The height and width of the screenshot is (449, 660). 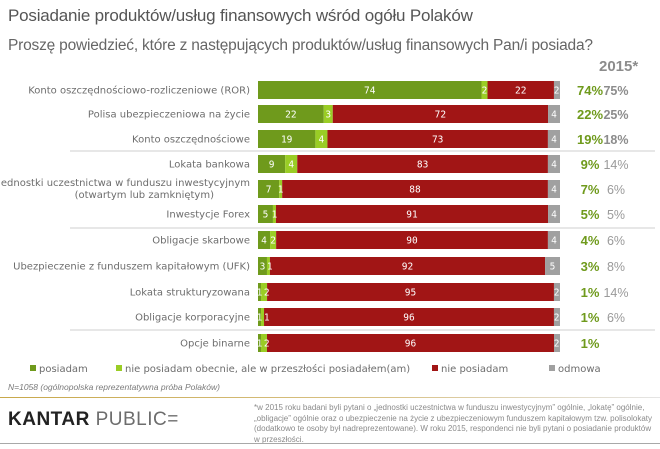 I want to click on category-label: Polisa ubezpieczeniowa na życie, so click(x=169, y=115).